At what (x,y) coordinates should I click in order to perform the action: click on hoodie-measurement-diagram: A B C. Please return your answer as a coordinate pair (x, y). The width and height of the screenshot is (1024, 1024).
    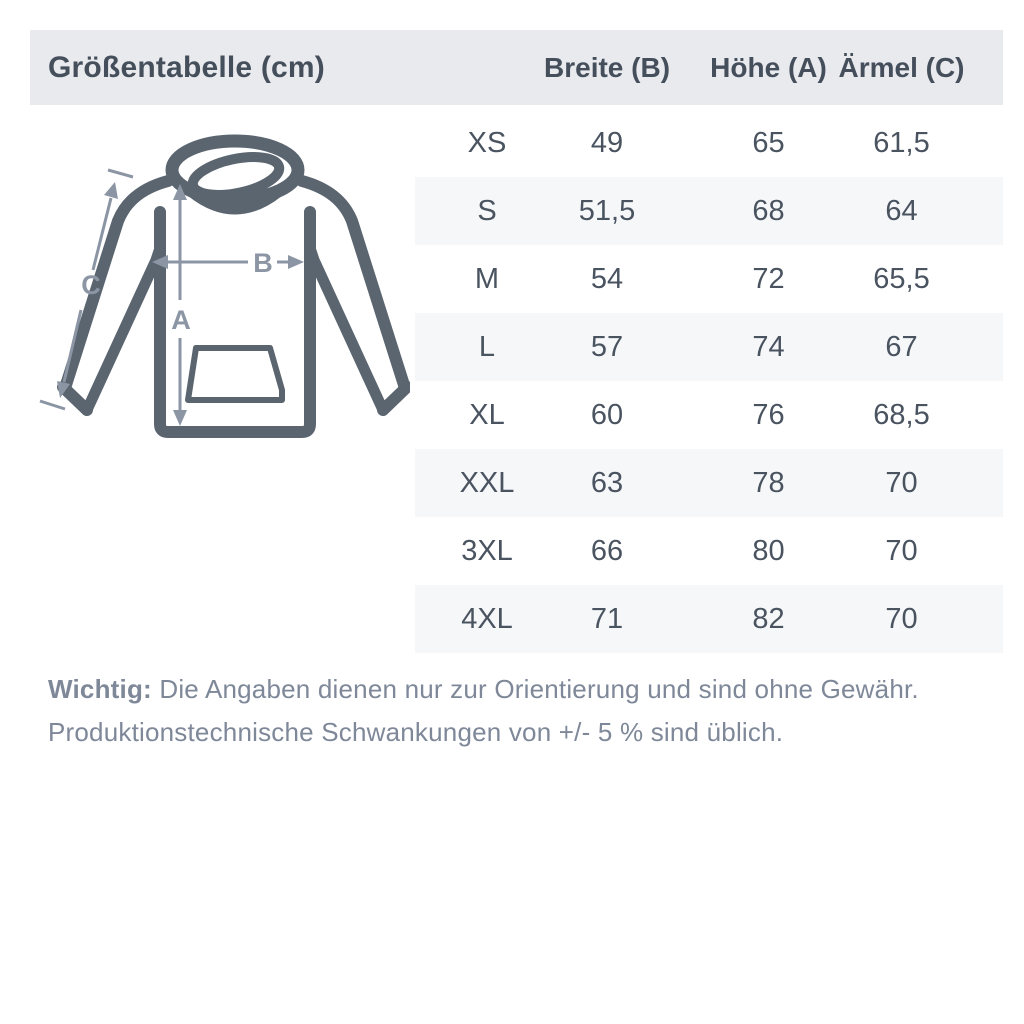
    Looking at the image, I should click on (224, 286).